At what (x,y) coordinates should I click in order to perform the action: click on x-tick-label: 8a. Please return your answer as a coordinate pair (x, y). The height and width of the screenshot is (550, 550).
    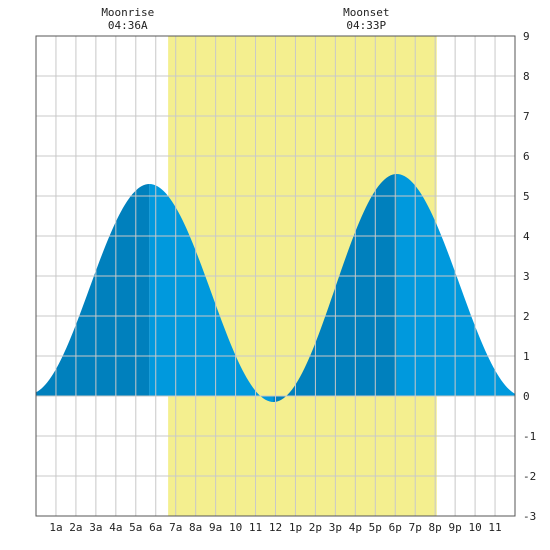
    Looking at the image, I should click on (195, 527).